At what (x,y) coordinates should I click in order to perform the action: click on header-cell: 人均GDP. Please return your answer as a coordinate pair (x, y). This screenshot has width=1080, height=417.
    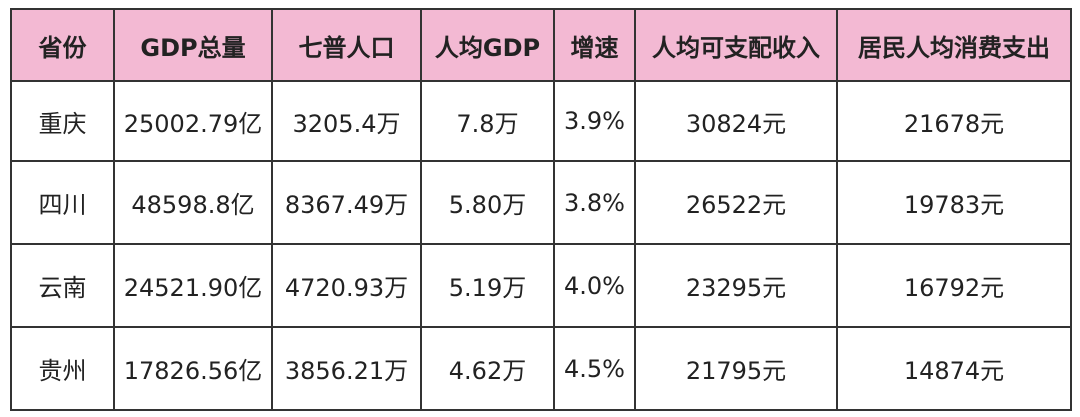
    Looking at the image, I should click on (487, 45).